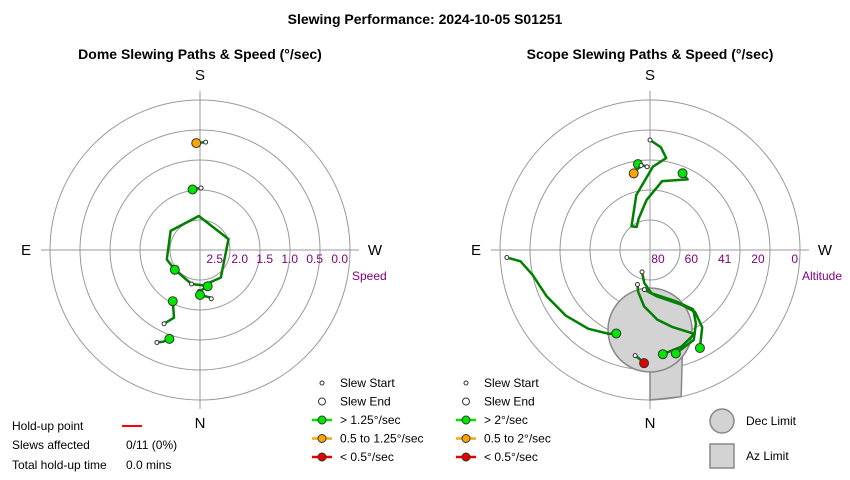 The width and height of the screenshot is (850, 480). Describe the element at coordinates (476, 250) in the screenshot. I see `scope-cardinal-left: E` at that location.